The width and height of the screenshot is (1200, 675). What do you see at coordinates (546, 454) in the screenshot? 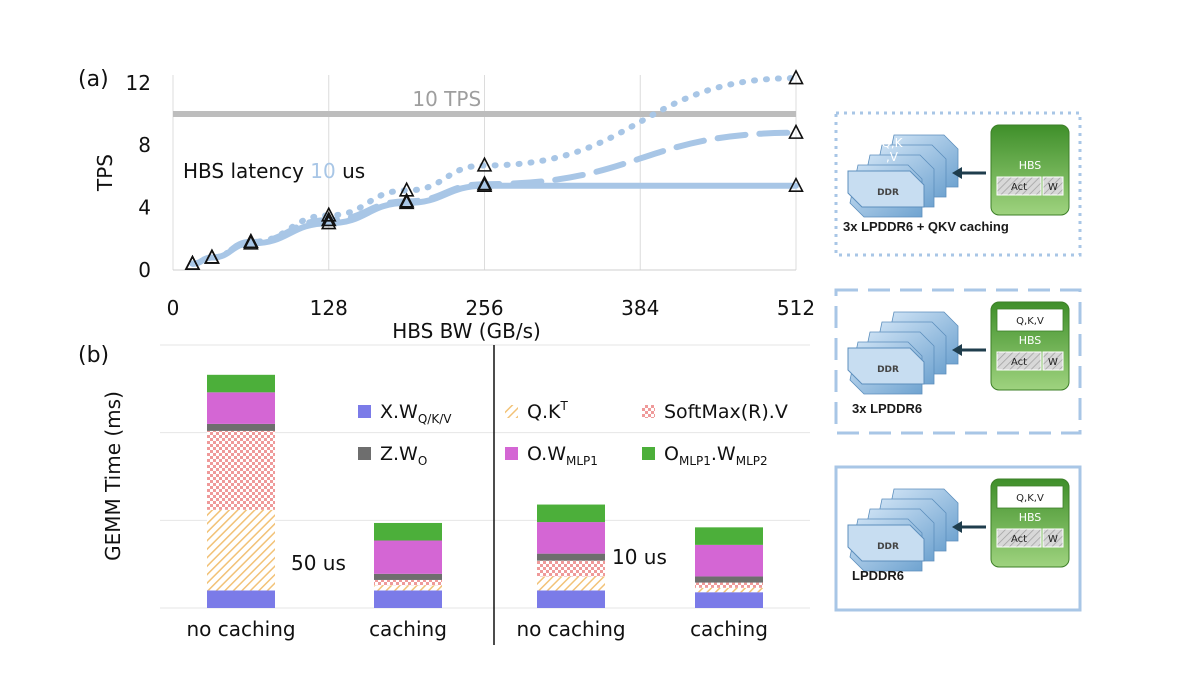
I see `legend-base: O.W` at bounding box center [546, 454].